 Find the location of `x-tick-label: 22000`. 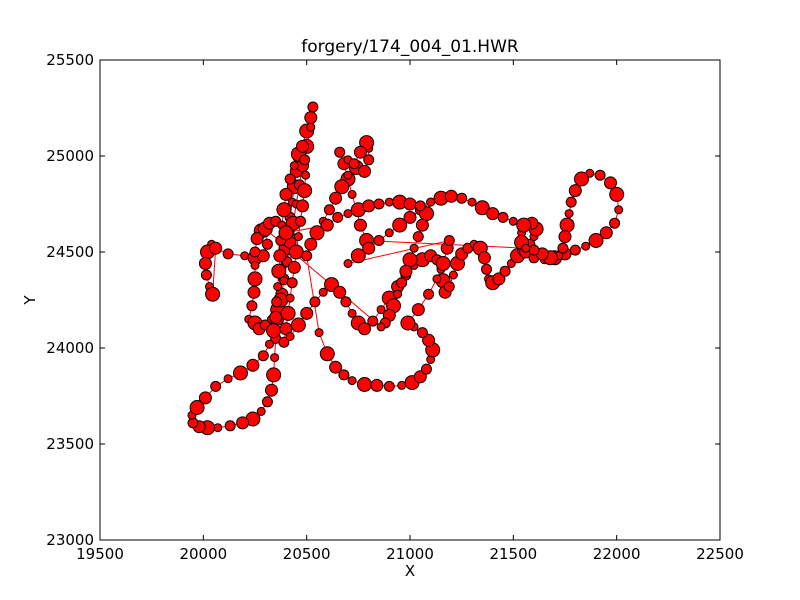

x-tick-label: 22000 is located at coordinates (617, 554).